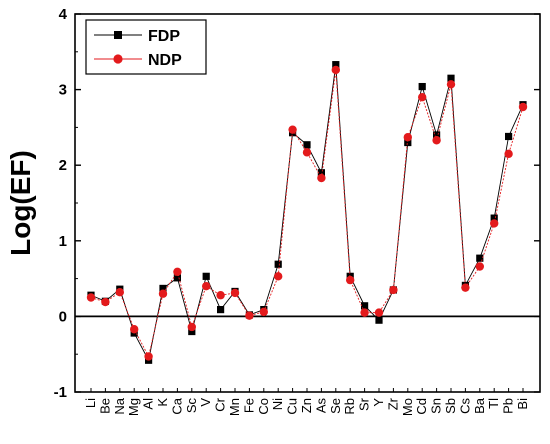 The height and width of the screenshot is (444, 550). What do you see at coordinates (63, 14) in the screenshot?
I see `y-tick-label: 4` at bounding box center [63, 14].